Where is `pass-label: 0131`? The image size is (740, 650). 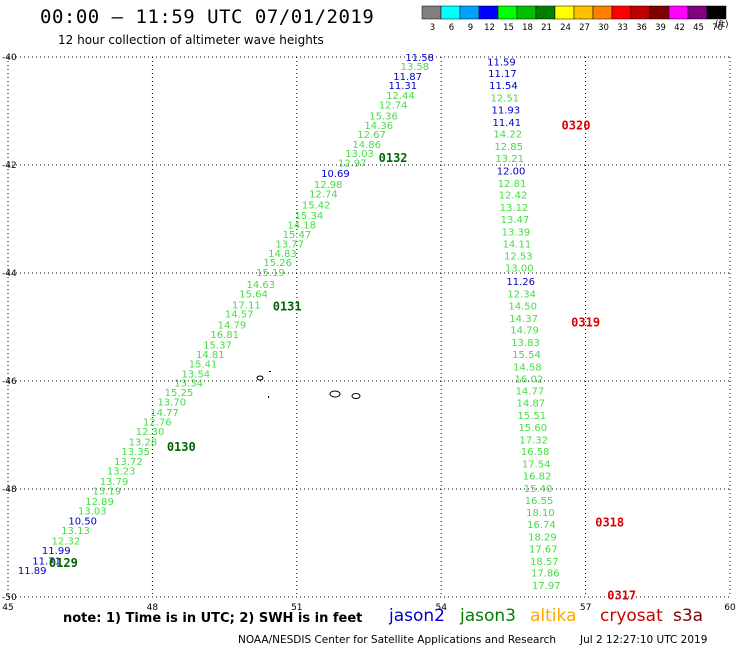
pass-label: 0131 is located at coordinates (287, 306).